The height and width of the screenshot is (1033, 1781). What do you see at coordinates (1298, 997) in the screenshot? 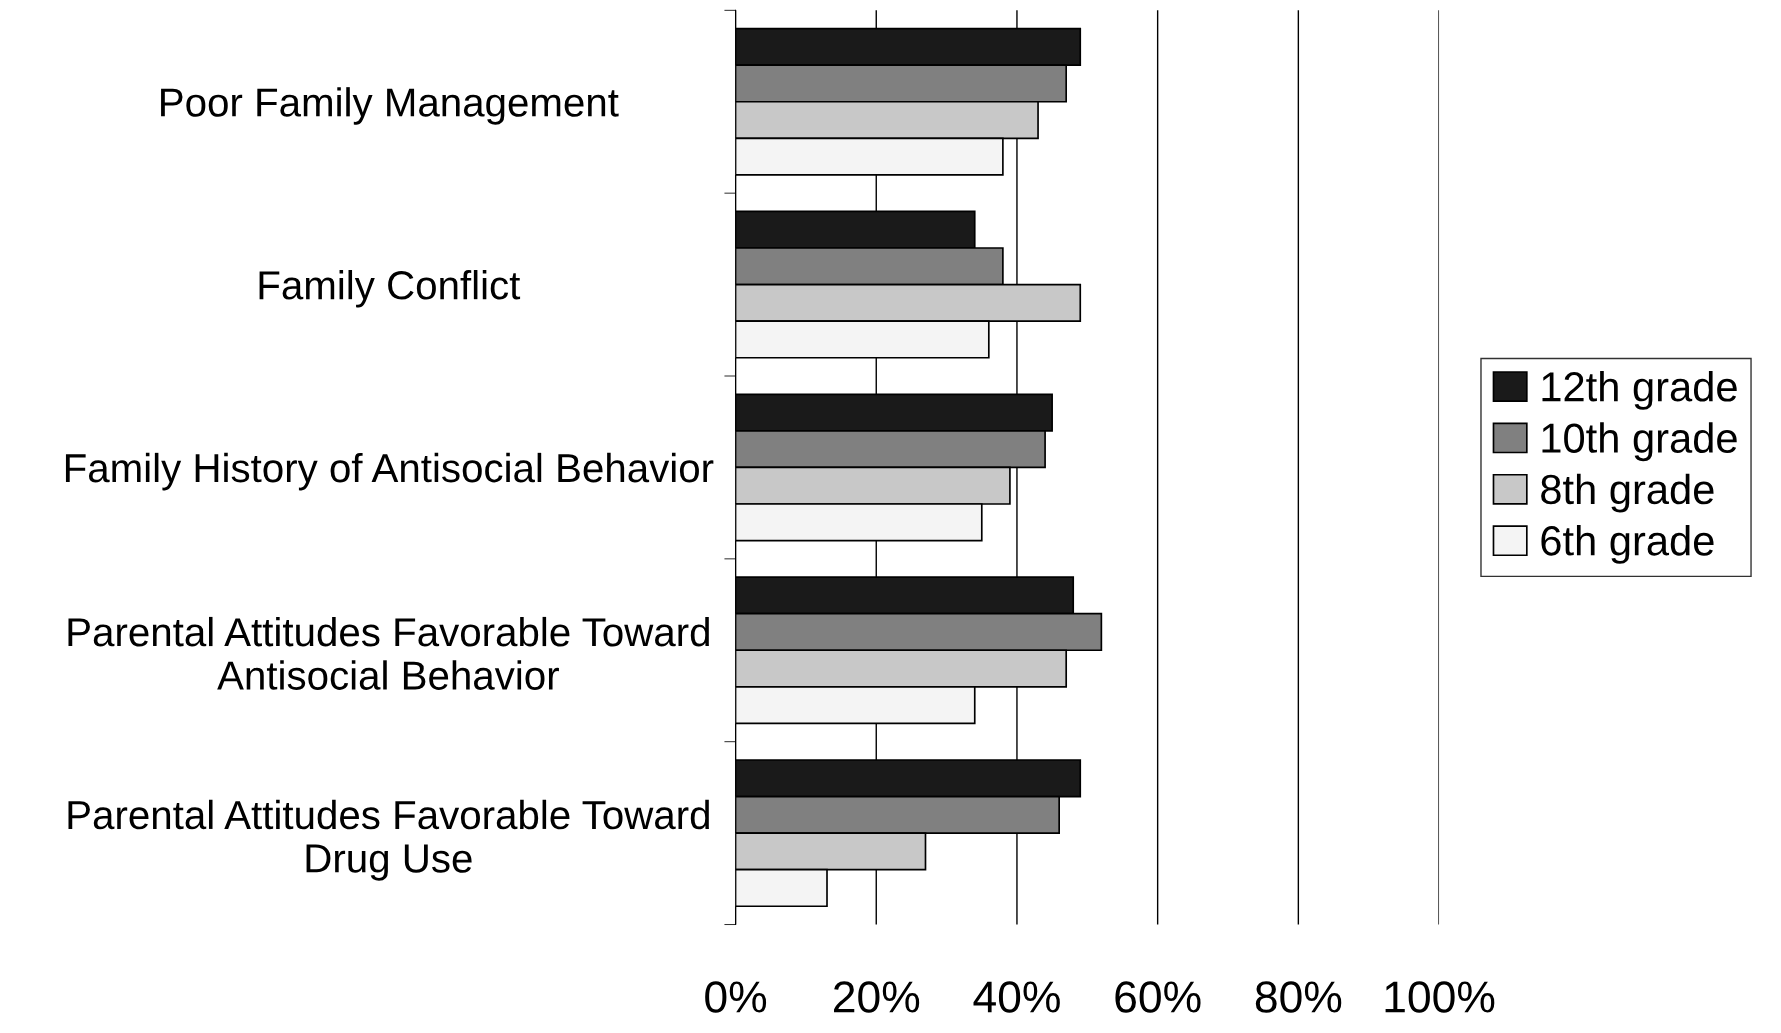
I see `x-tick-label: 80%` at bounding box center [1298, 997].